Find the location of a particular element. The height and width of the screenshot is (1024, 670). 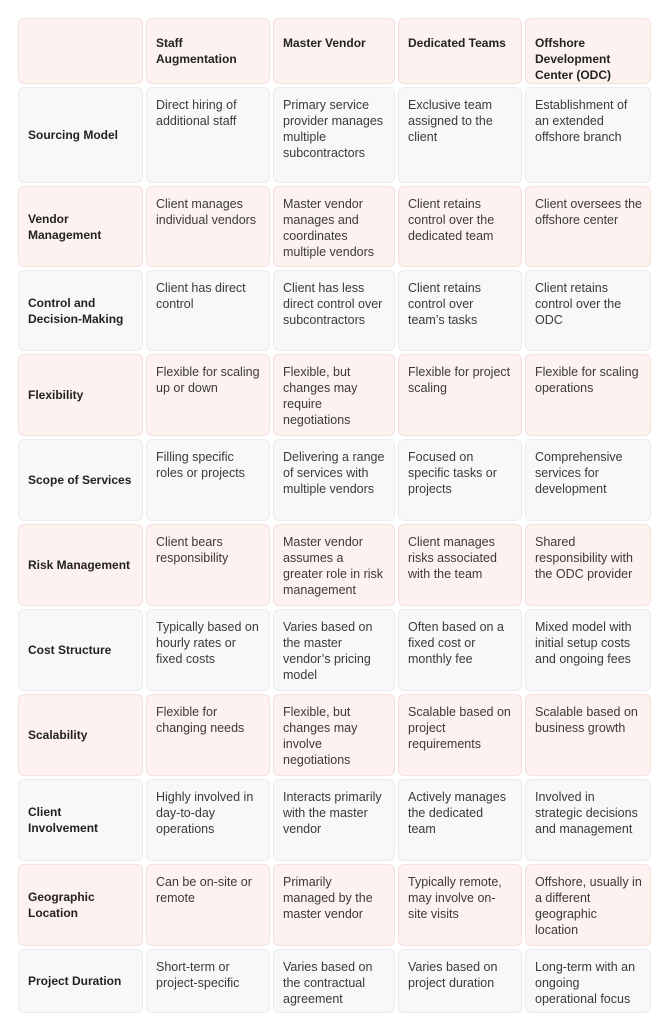

table-cell: Scalable based on project requirements is located at coordinates (460, 735).